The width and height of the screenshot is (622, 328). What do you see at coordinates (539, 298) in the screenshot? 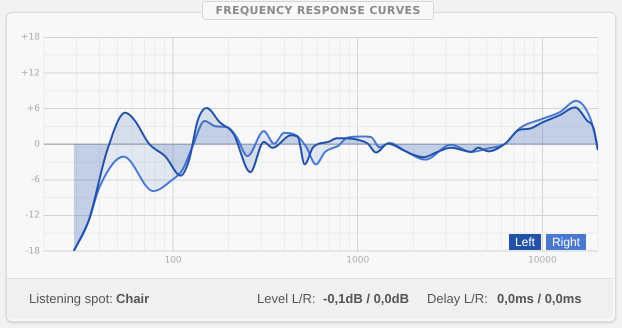
I see `text: 0,0ms / 0,0ms` at bounding box center [539, 298].